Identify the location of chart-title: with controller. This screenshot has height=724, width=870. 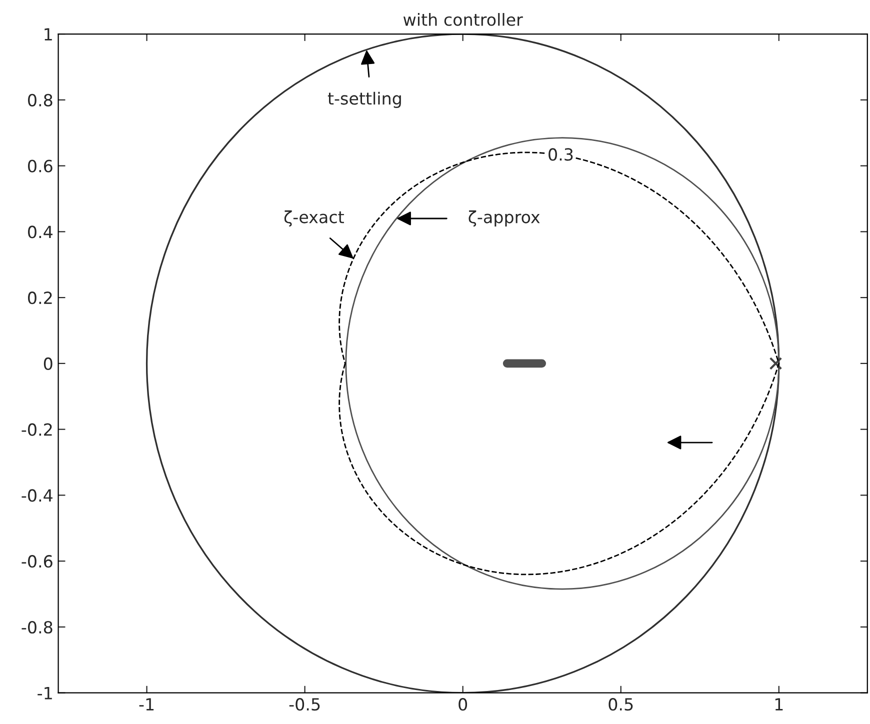
(463, 19).